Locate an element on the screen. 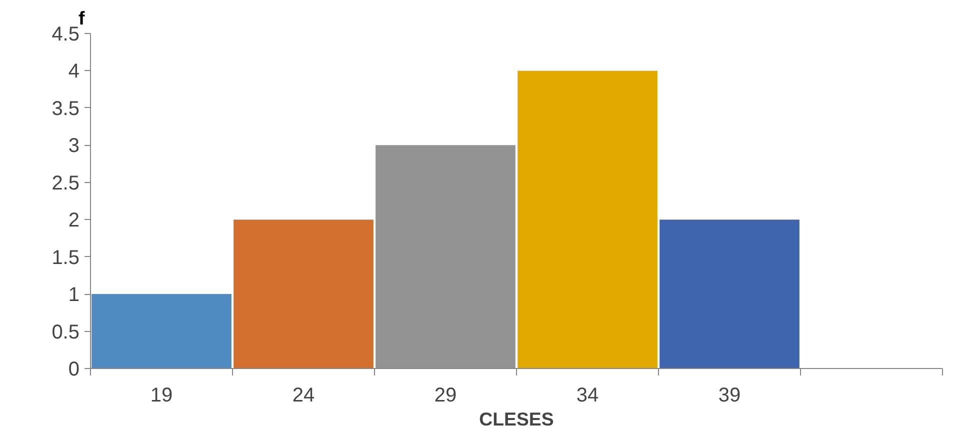  x-tick-label: 39 is located at coordinates (729, 395).